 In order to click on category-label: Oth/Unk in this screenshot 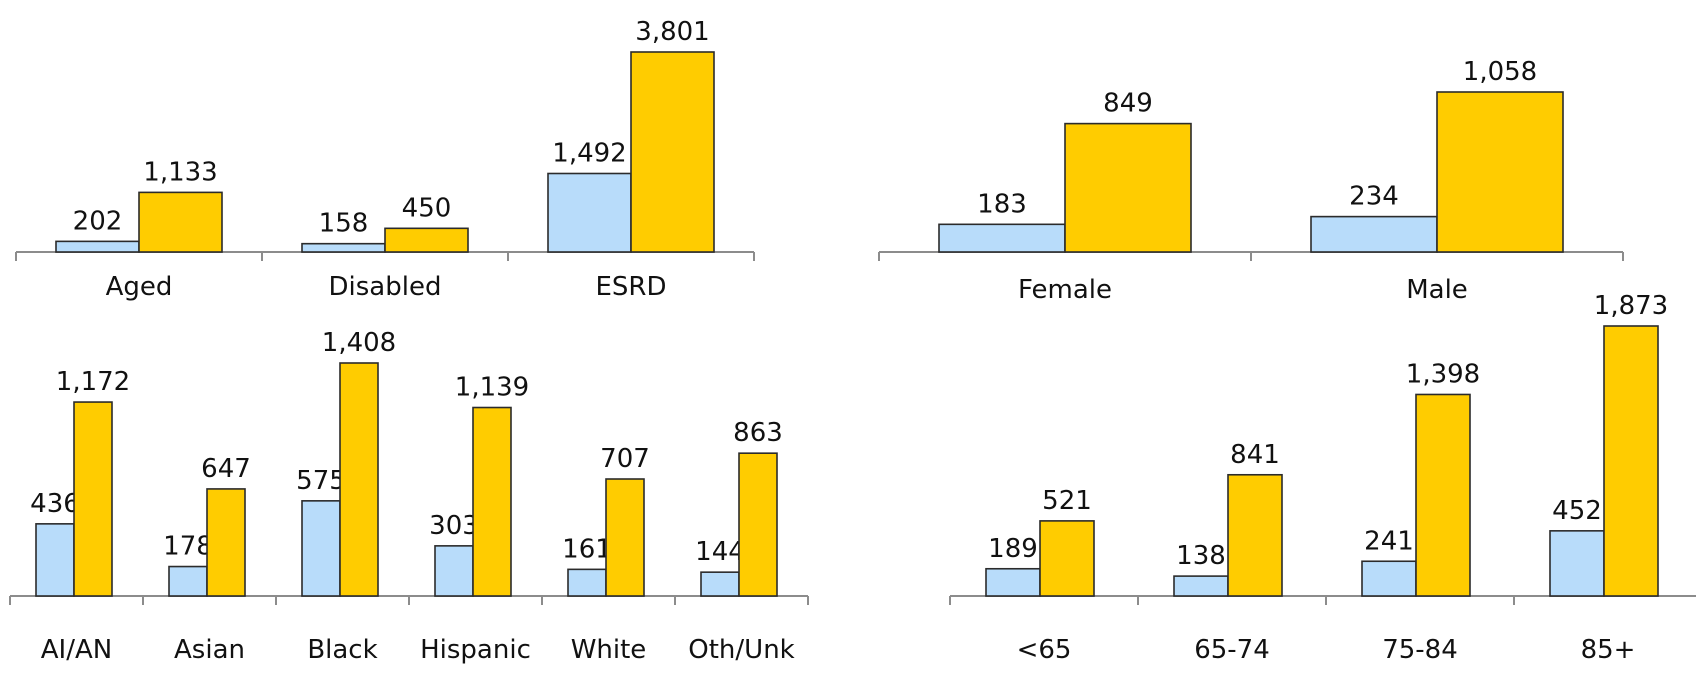, I will do `click(741, 650)`.